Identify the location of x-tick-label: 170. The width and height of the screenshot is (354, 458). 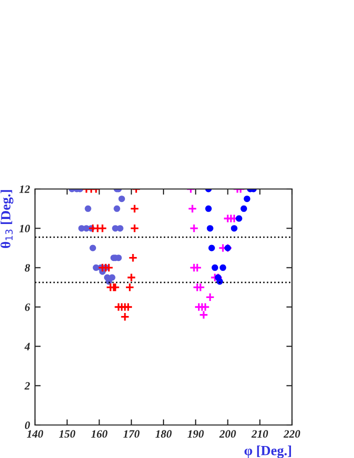
(131, 434).